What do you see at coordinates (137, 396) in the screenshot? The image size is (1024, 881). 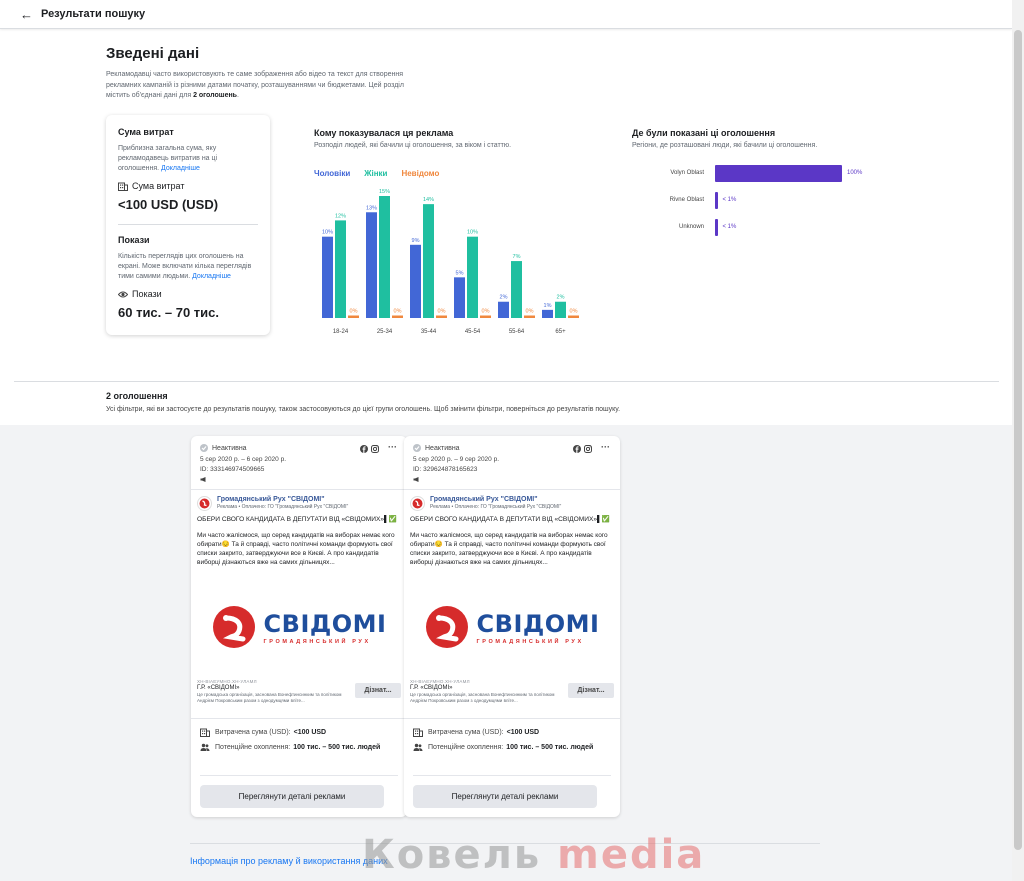 I see `ads-section-title: 2 оголошення` at bounding box center [137, 396].